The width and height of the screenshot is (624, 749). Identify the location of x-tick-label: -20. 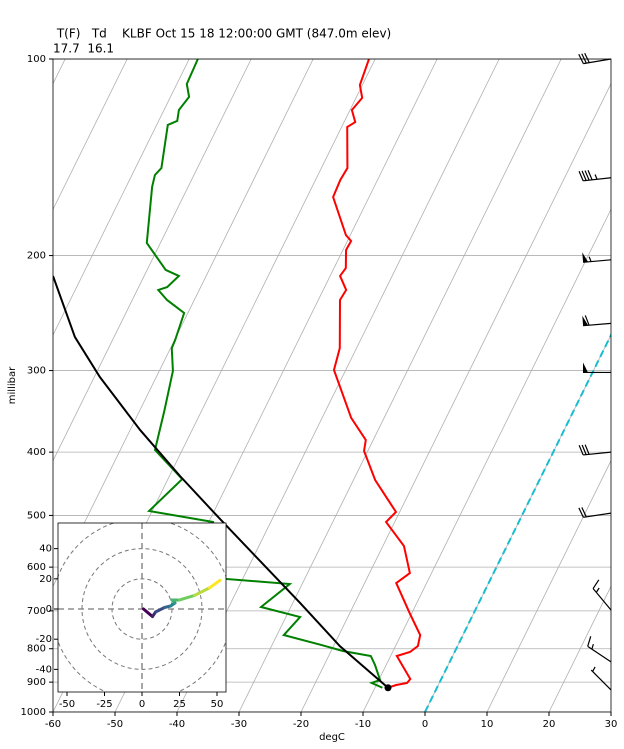
(301, 724).